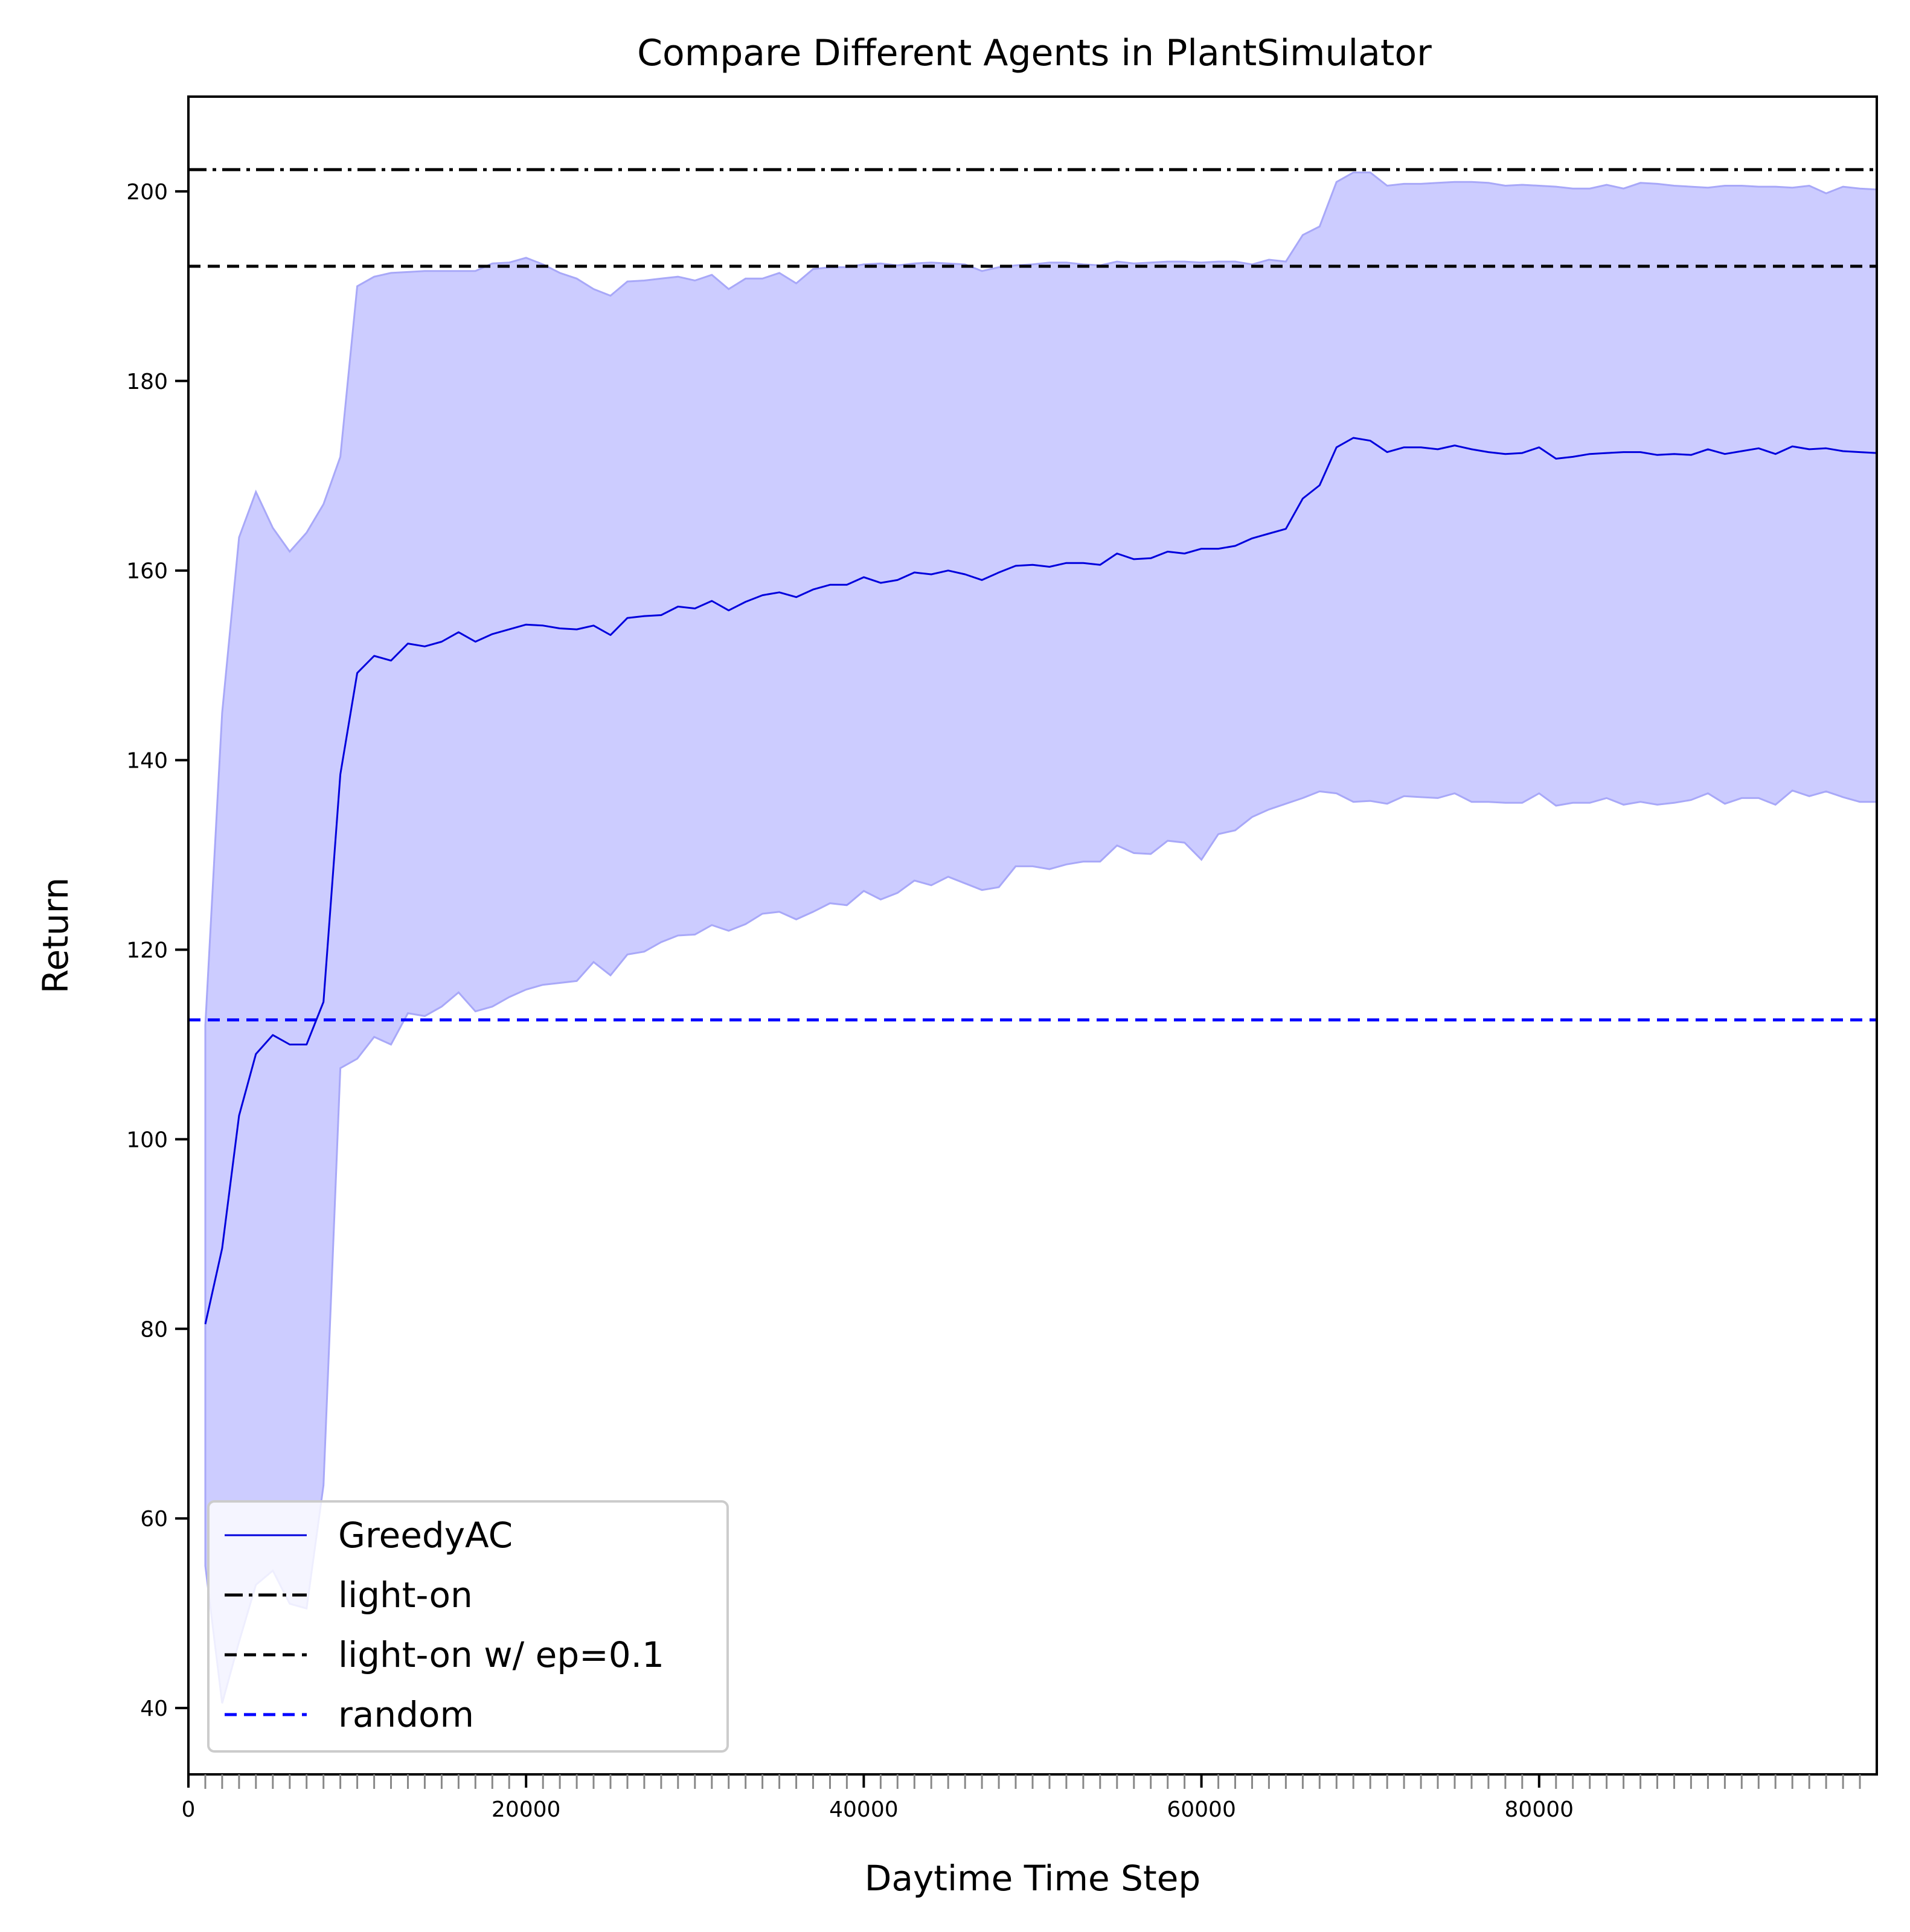 The image size is (1910, 1932). I want to click on legend-label-greedyac: GreedyAC, so click(426, 1535).